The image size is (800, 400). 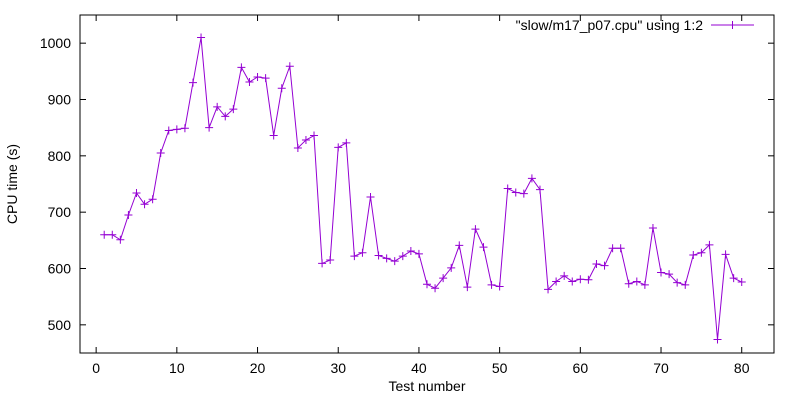 What do you see at coordinates (732, 25) in the screenshot?
I see `legend-marker-glyph` at bounding box center [732, 25].